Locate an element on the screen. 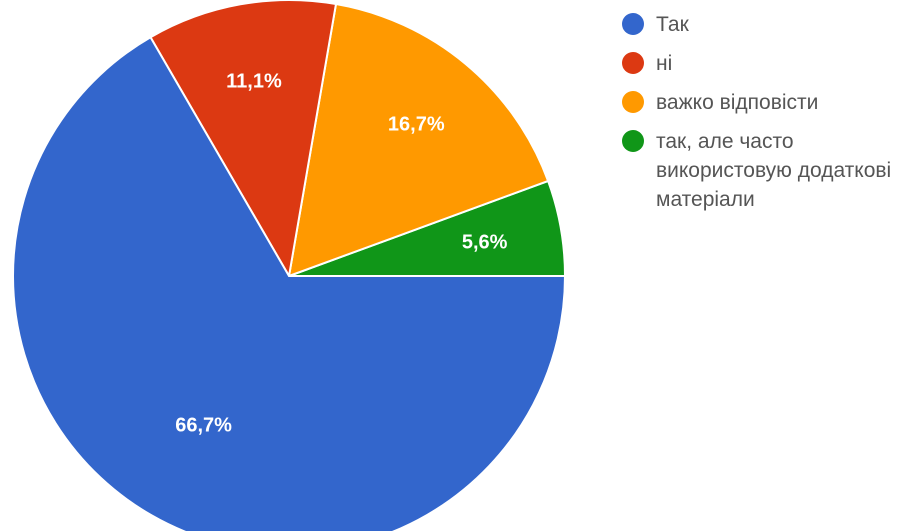 The height and width of the screenshot is (531, 917). slice-label-tak: 66,7% is located at coordinates (203, 425).